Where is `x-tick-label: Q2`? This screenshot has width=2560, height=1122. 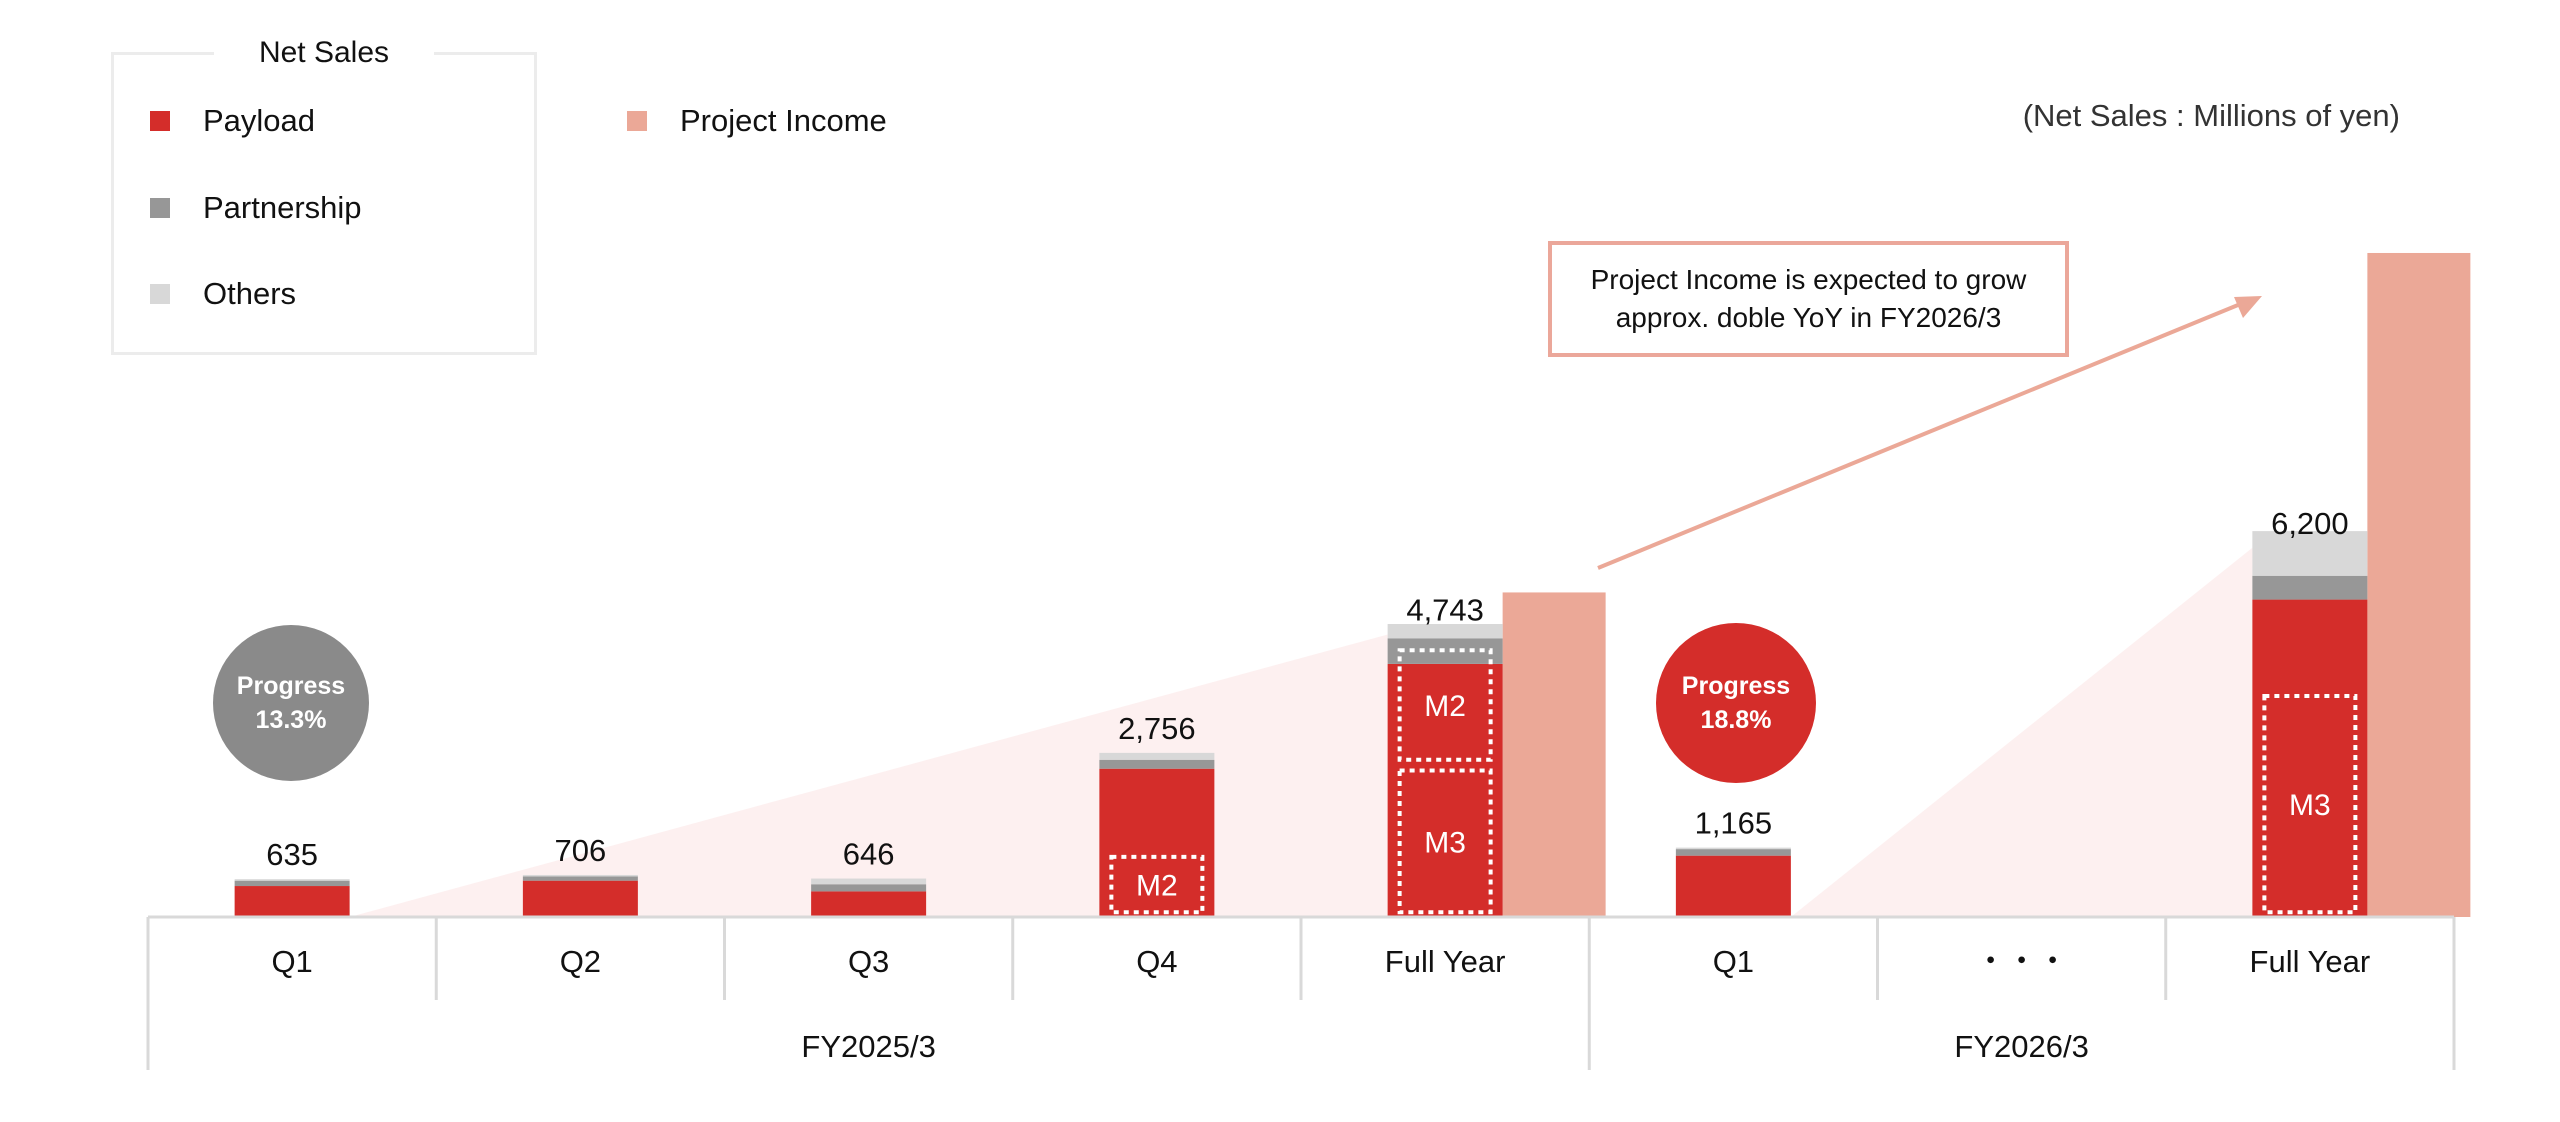 x-tick-label: Q2 is located at coordinates (580, 961).